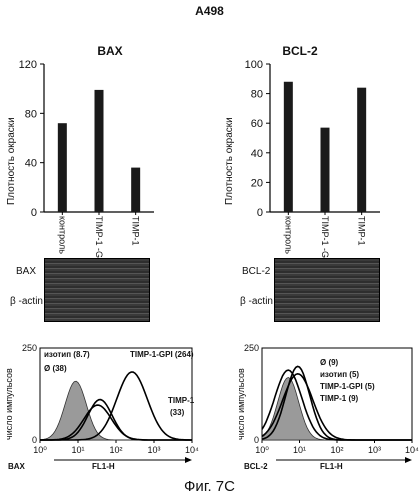 The width and height of the screenshot is (419, 500). Describe the element at coordinates (329, 362) in the screenshot. I see `bcl2-legend-empty: Ø (9)` at that location.